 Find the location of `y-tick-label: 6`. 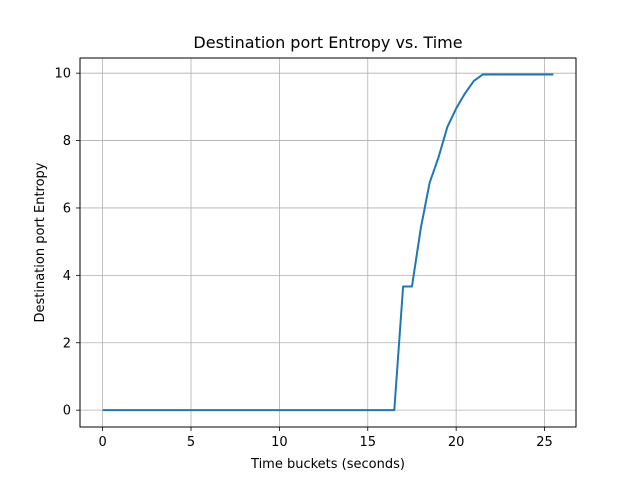

y-tick-label: 6 is located at coordinates (67, 208).